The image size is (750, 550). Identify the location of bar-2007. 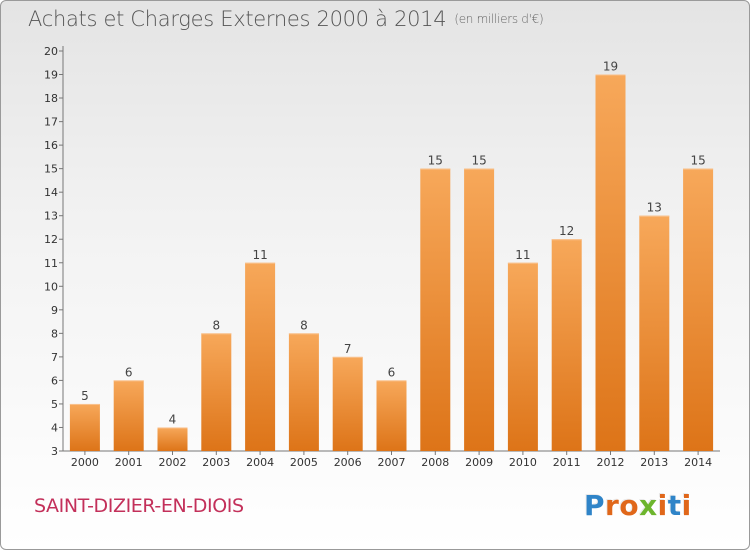
(391, 415).